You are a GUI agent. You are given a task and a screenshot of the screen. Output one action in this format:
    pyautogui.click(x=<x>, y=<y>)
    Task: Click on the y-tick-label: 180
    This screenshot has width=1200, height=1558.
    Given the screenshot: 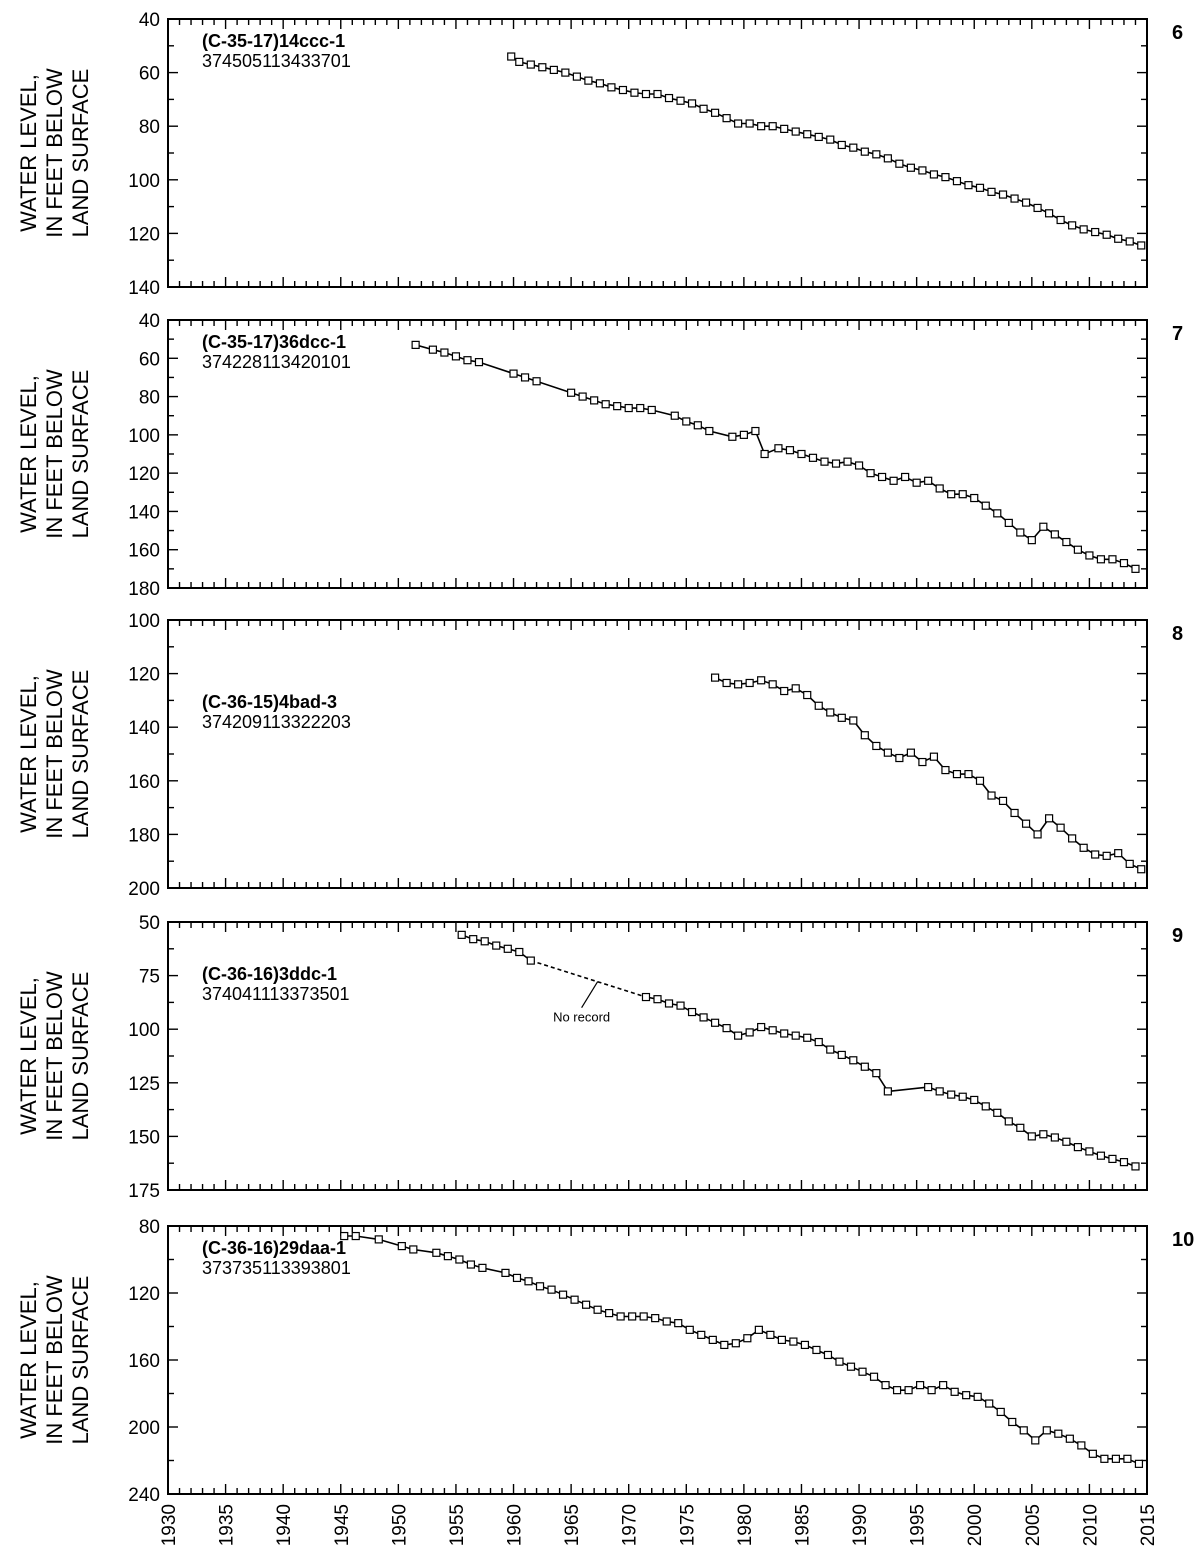 What is the action you would take?
    pyautogui.click(x=144, y=835)
    